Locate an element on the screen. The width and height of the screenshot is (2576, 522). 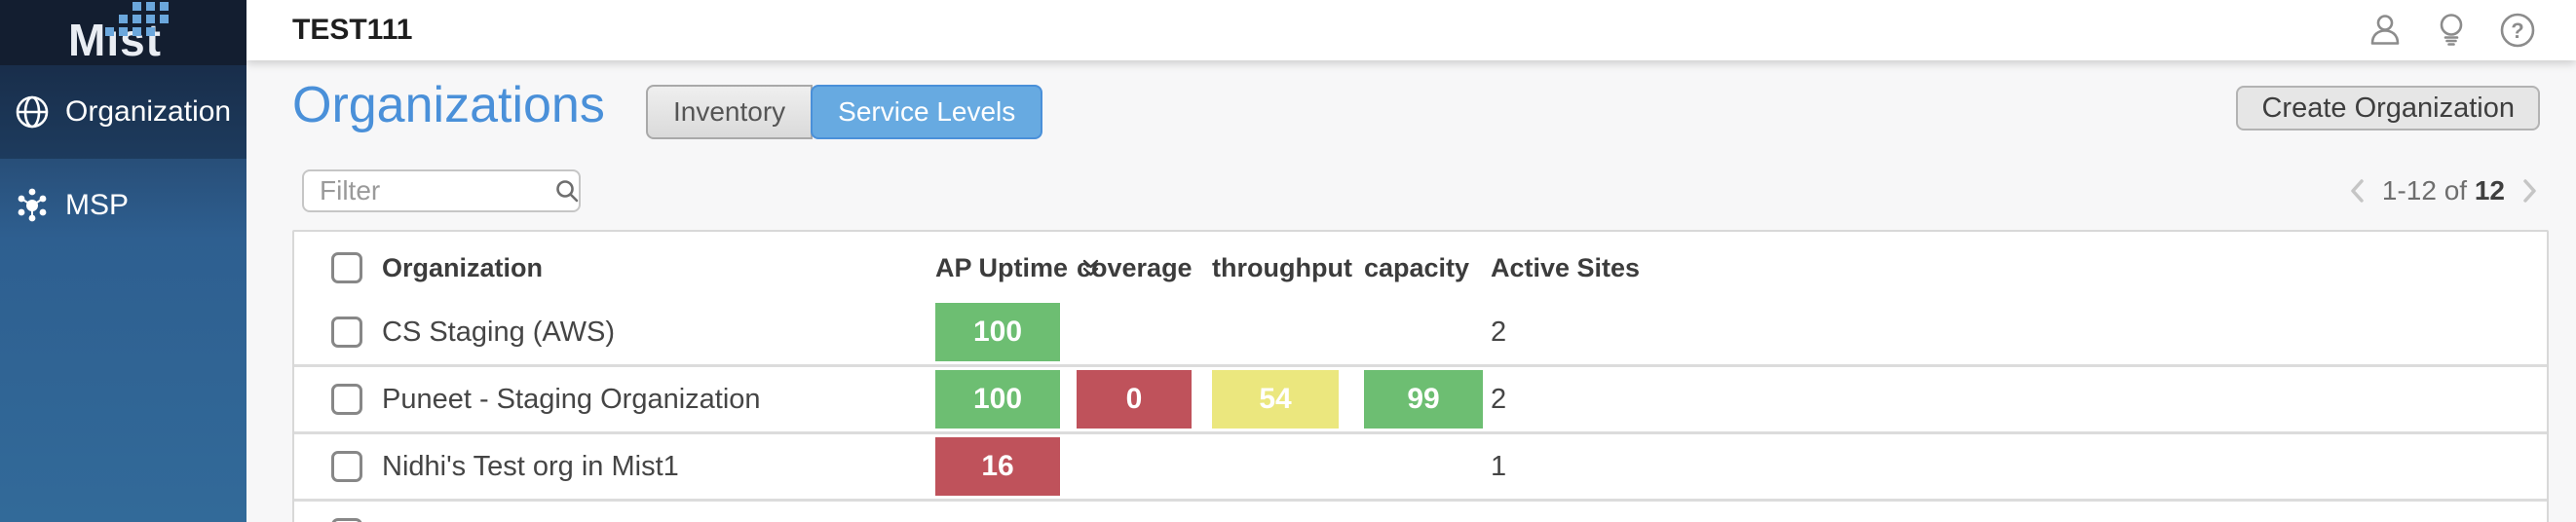
column-header-organization: Organization is located at coordinates (463, 267).